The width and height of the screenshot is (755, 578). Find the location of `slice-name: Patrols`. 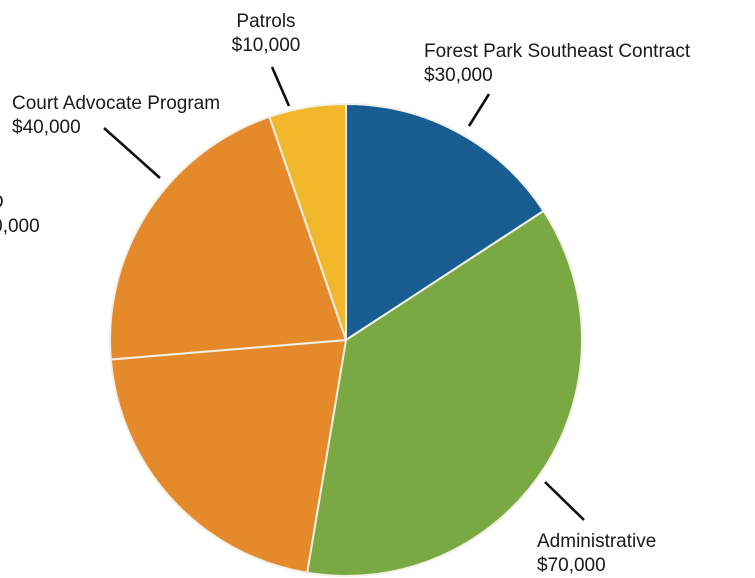

slice-name: Patrols is located at coordinates (266, 21).